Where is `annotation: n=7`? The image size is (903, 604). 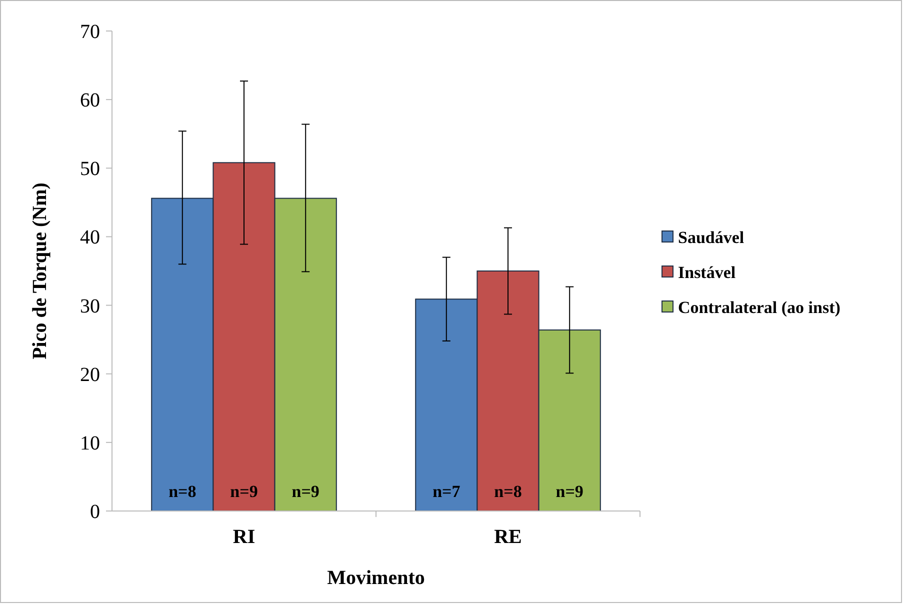 annotation: n=7 is located at coordinates (446, 491).